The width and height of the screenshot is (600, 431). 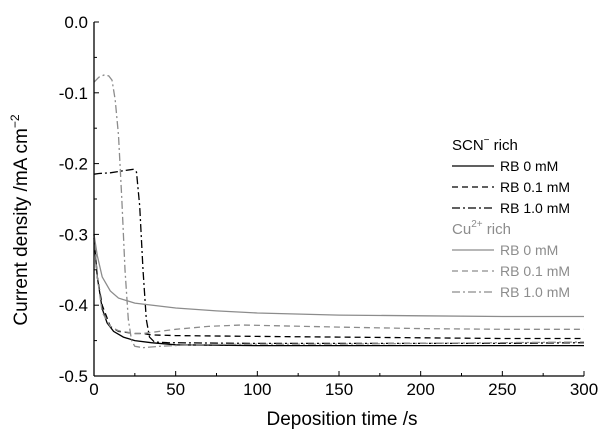 What do you see at coordinates (73, 93) in the screenshot?
I see `y-tick-label: -0.1` at bounding box center [73, 93].